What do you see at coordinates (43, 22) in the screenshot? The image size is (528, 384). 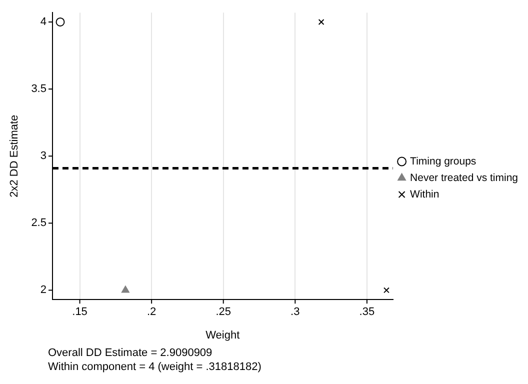 I see `y-tick-label: 4` at bounding box center [43, 22].